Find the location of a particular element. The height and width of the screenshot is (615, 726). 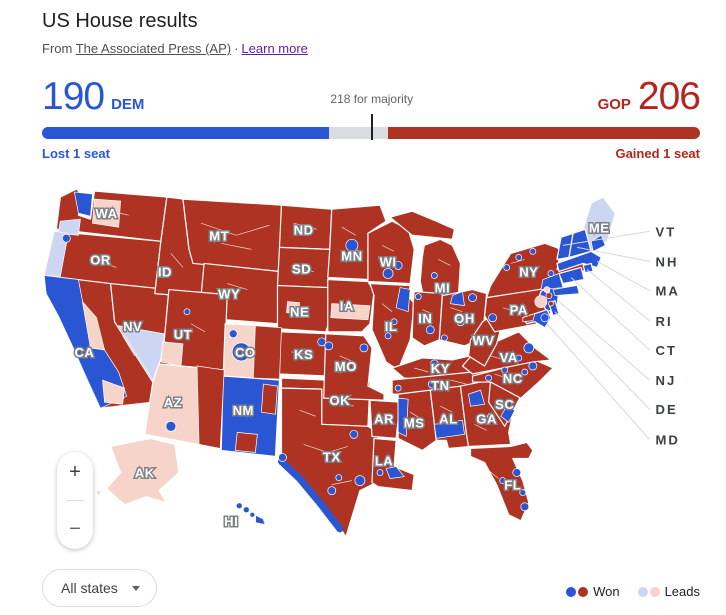

dem-seat-change: Lost 1 seat is located at coordinates (76, 153).